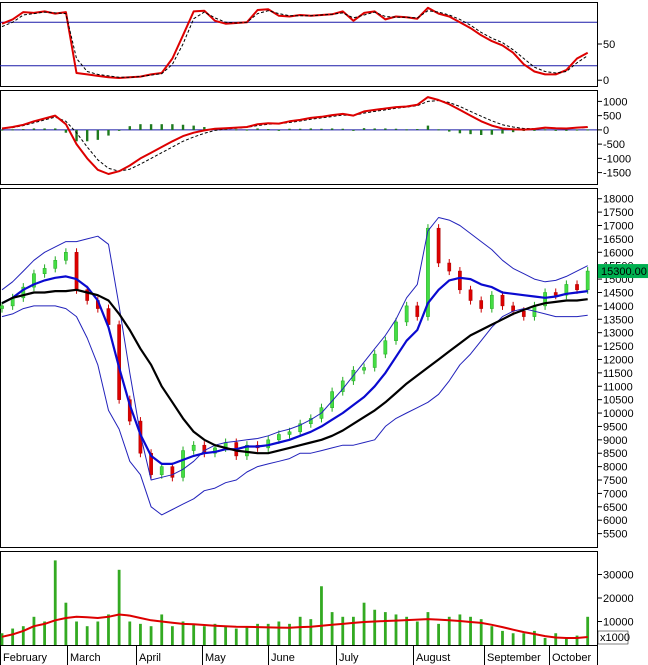 The image size is (648, 665). Describe the element at coordinates (85, 658) in the screenshot. I see `x-tick-label: March` at that location.